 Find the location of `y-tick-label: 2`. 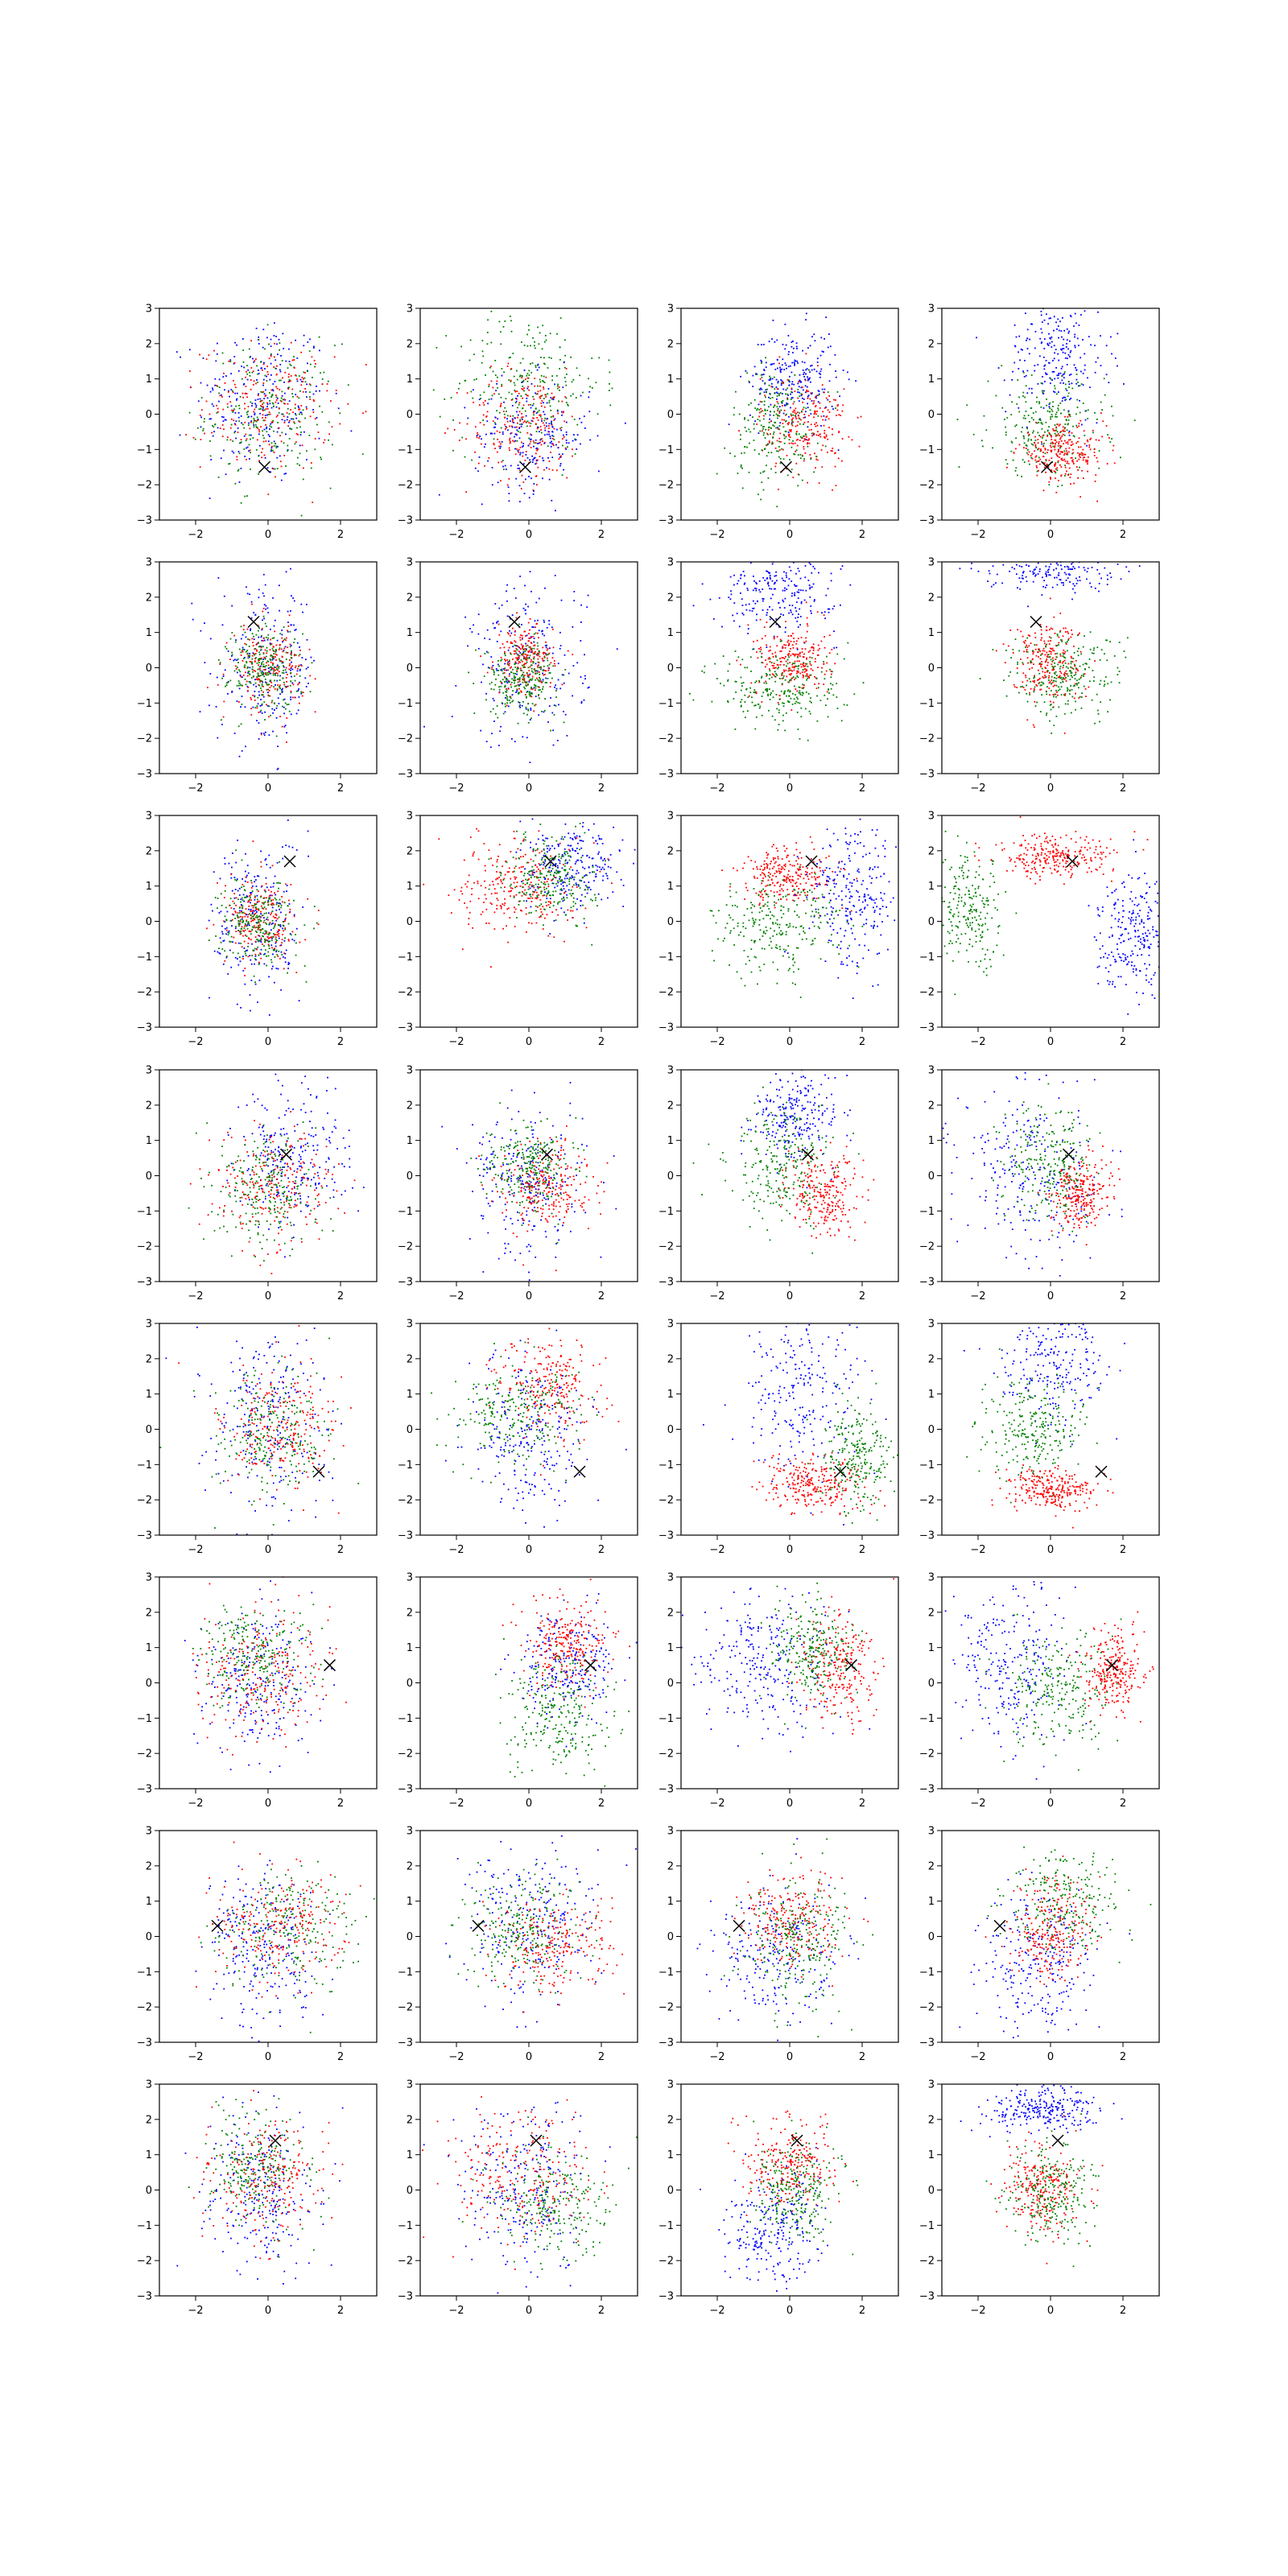

y-tick-label: 2 is located at coordinates (149, 344).